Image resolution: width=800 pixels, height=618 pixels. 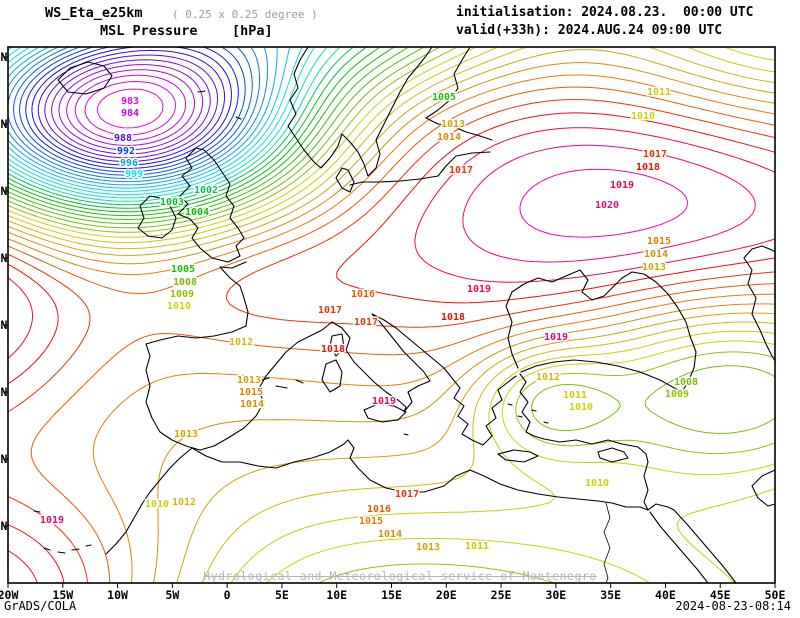 What do you see at coordinates (172, 202) in the screenshot?
I see `isobar-label-1003: 1003` at bounding box center [172, 202].